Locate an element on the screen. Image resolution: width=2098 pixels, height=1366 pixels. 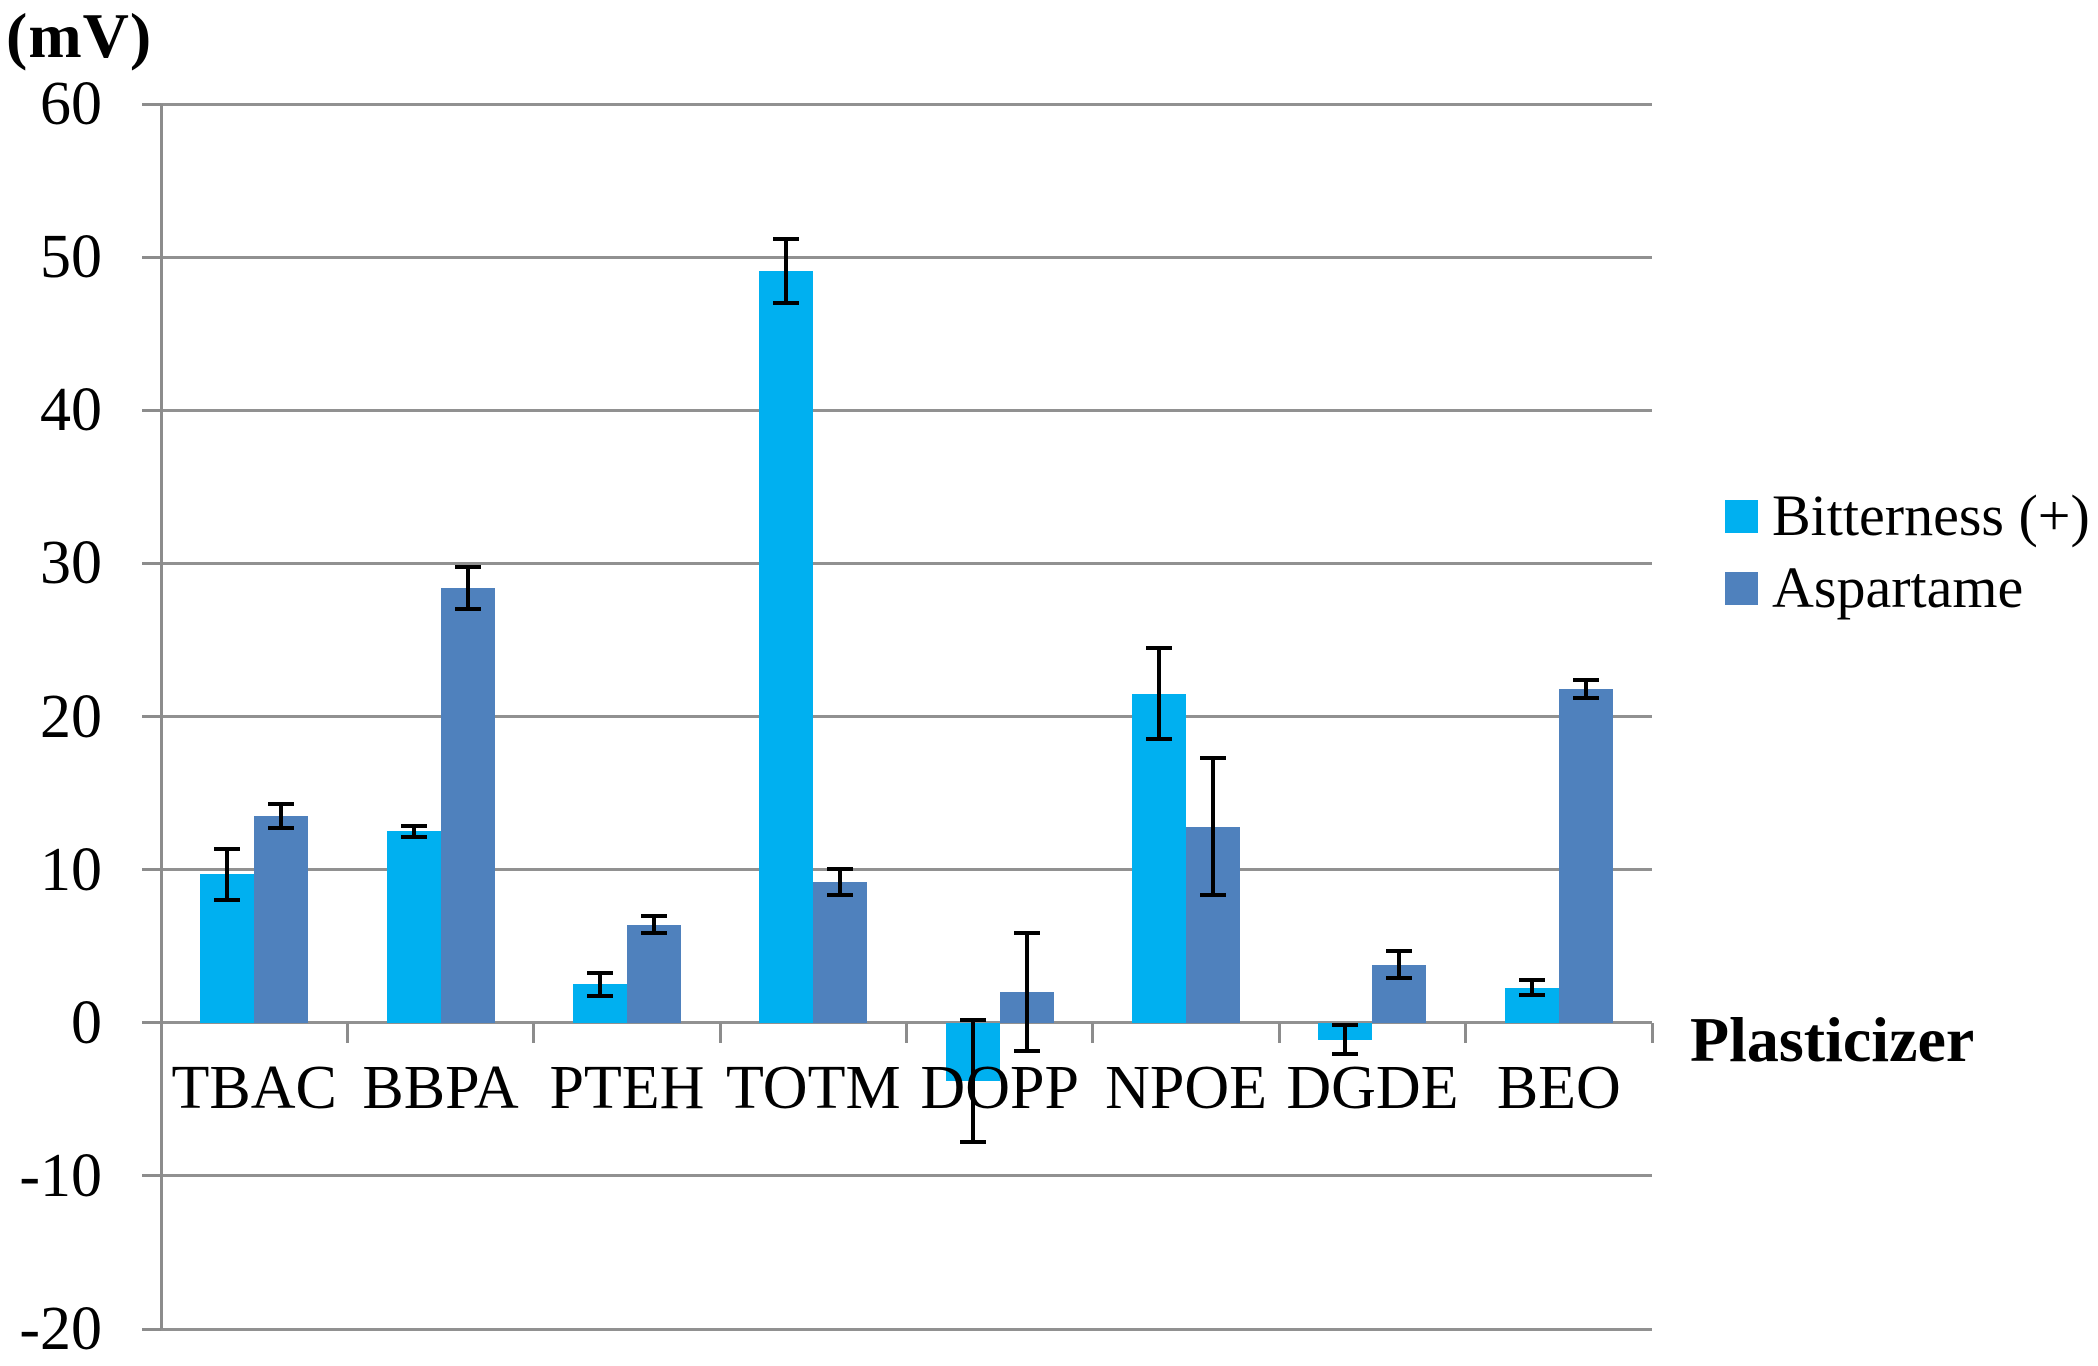
error-bar-aspartame-BBPA is located at coordinates (467, 587).